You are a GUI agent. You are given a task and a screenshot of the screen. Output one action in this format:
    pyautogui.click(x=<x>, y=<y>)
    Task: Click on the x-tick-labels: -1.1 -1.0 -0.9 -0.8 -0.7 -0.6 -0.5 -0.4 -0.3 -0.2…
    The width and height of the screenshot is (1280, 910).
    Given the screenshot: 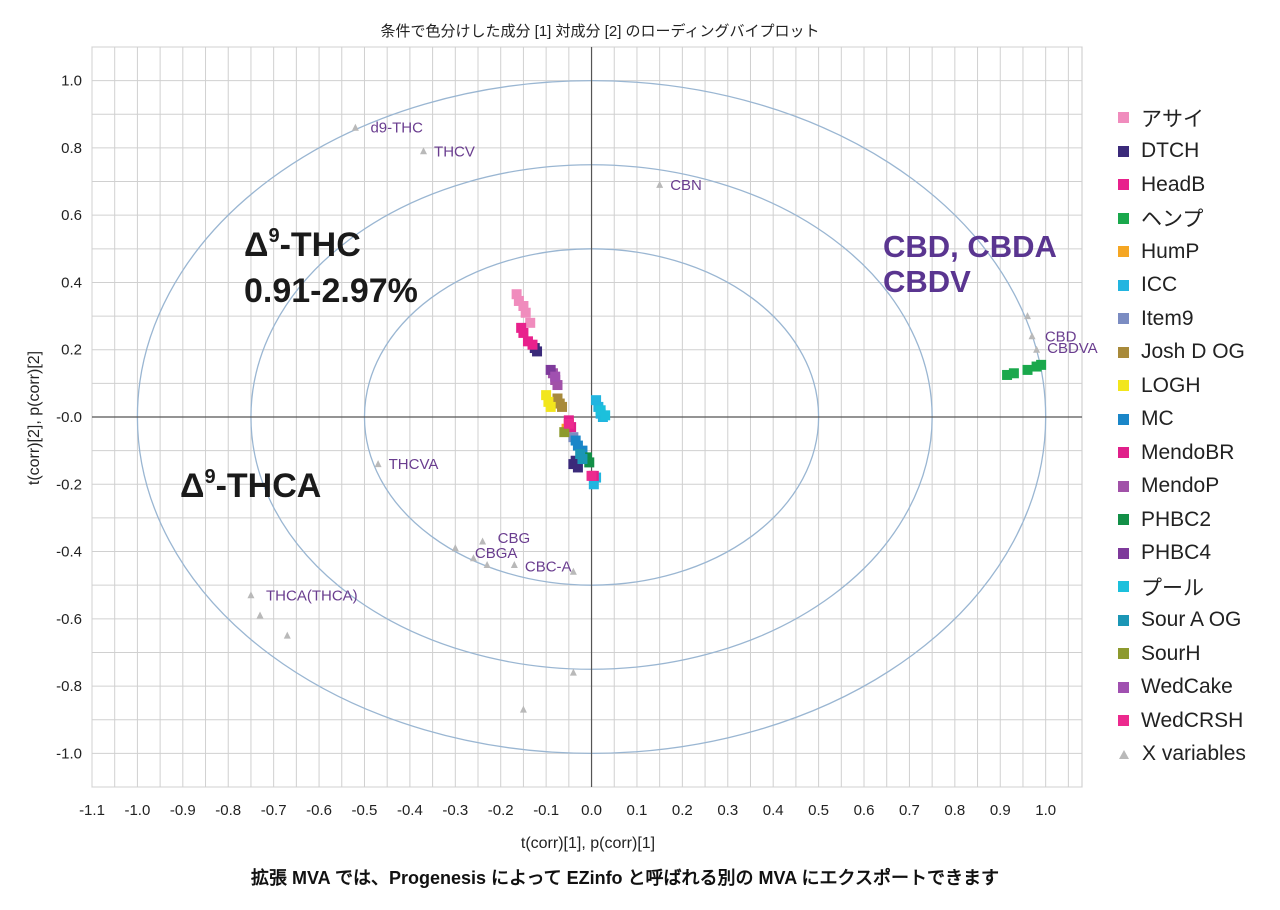 What is the action you would take?
    pyautogui.click(x=567, y=810)
    